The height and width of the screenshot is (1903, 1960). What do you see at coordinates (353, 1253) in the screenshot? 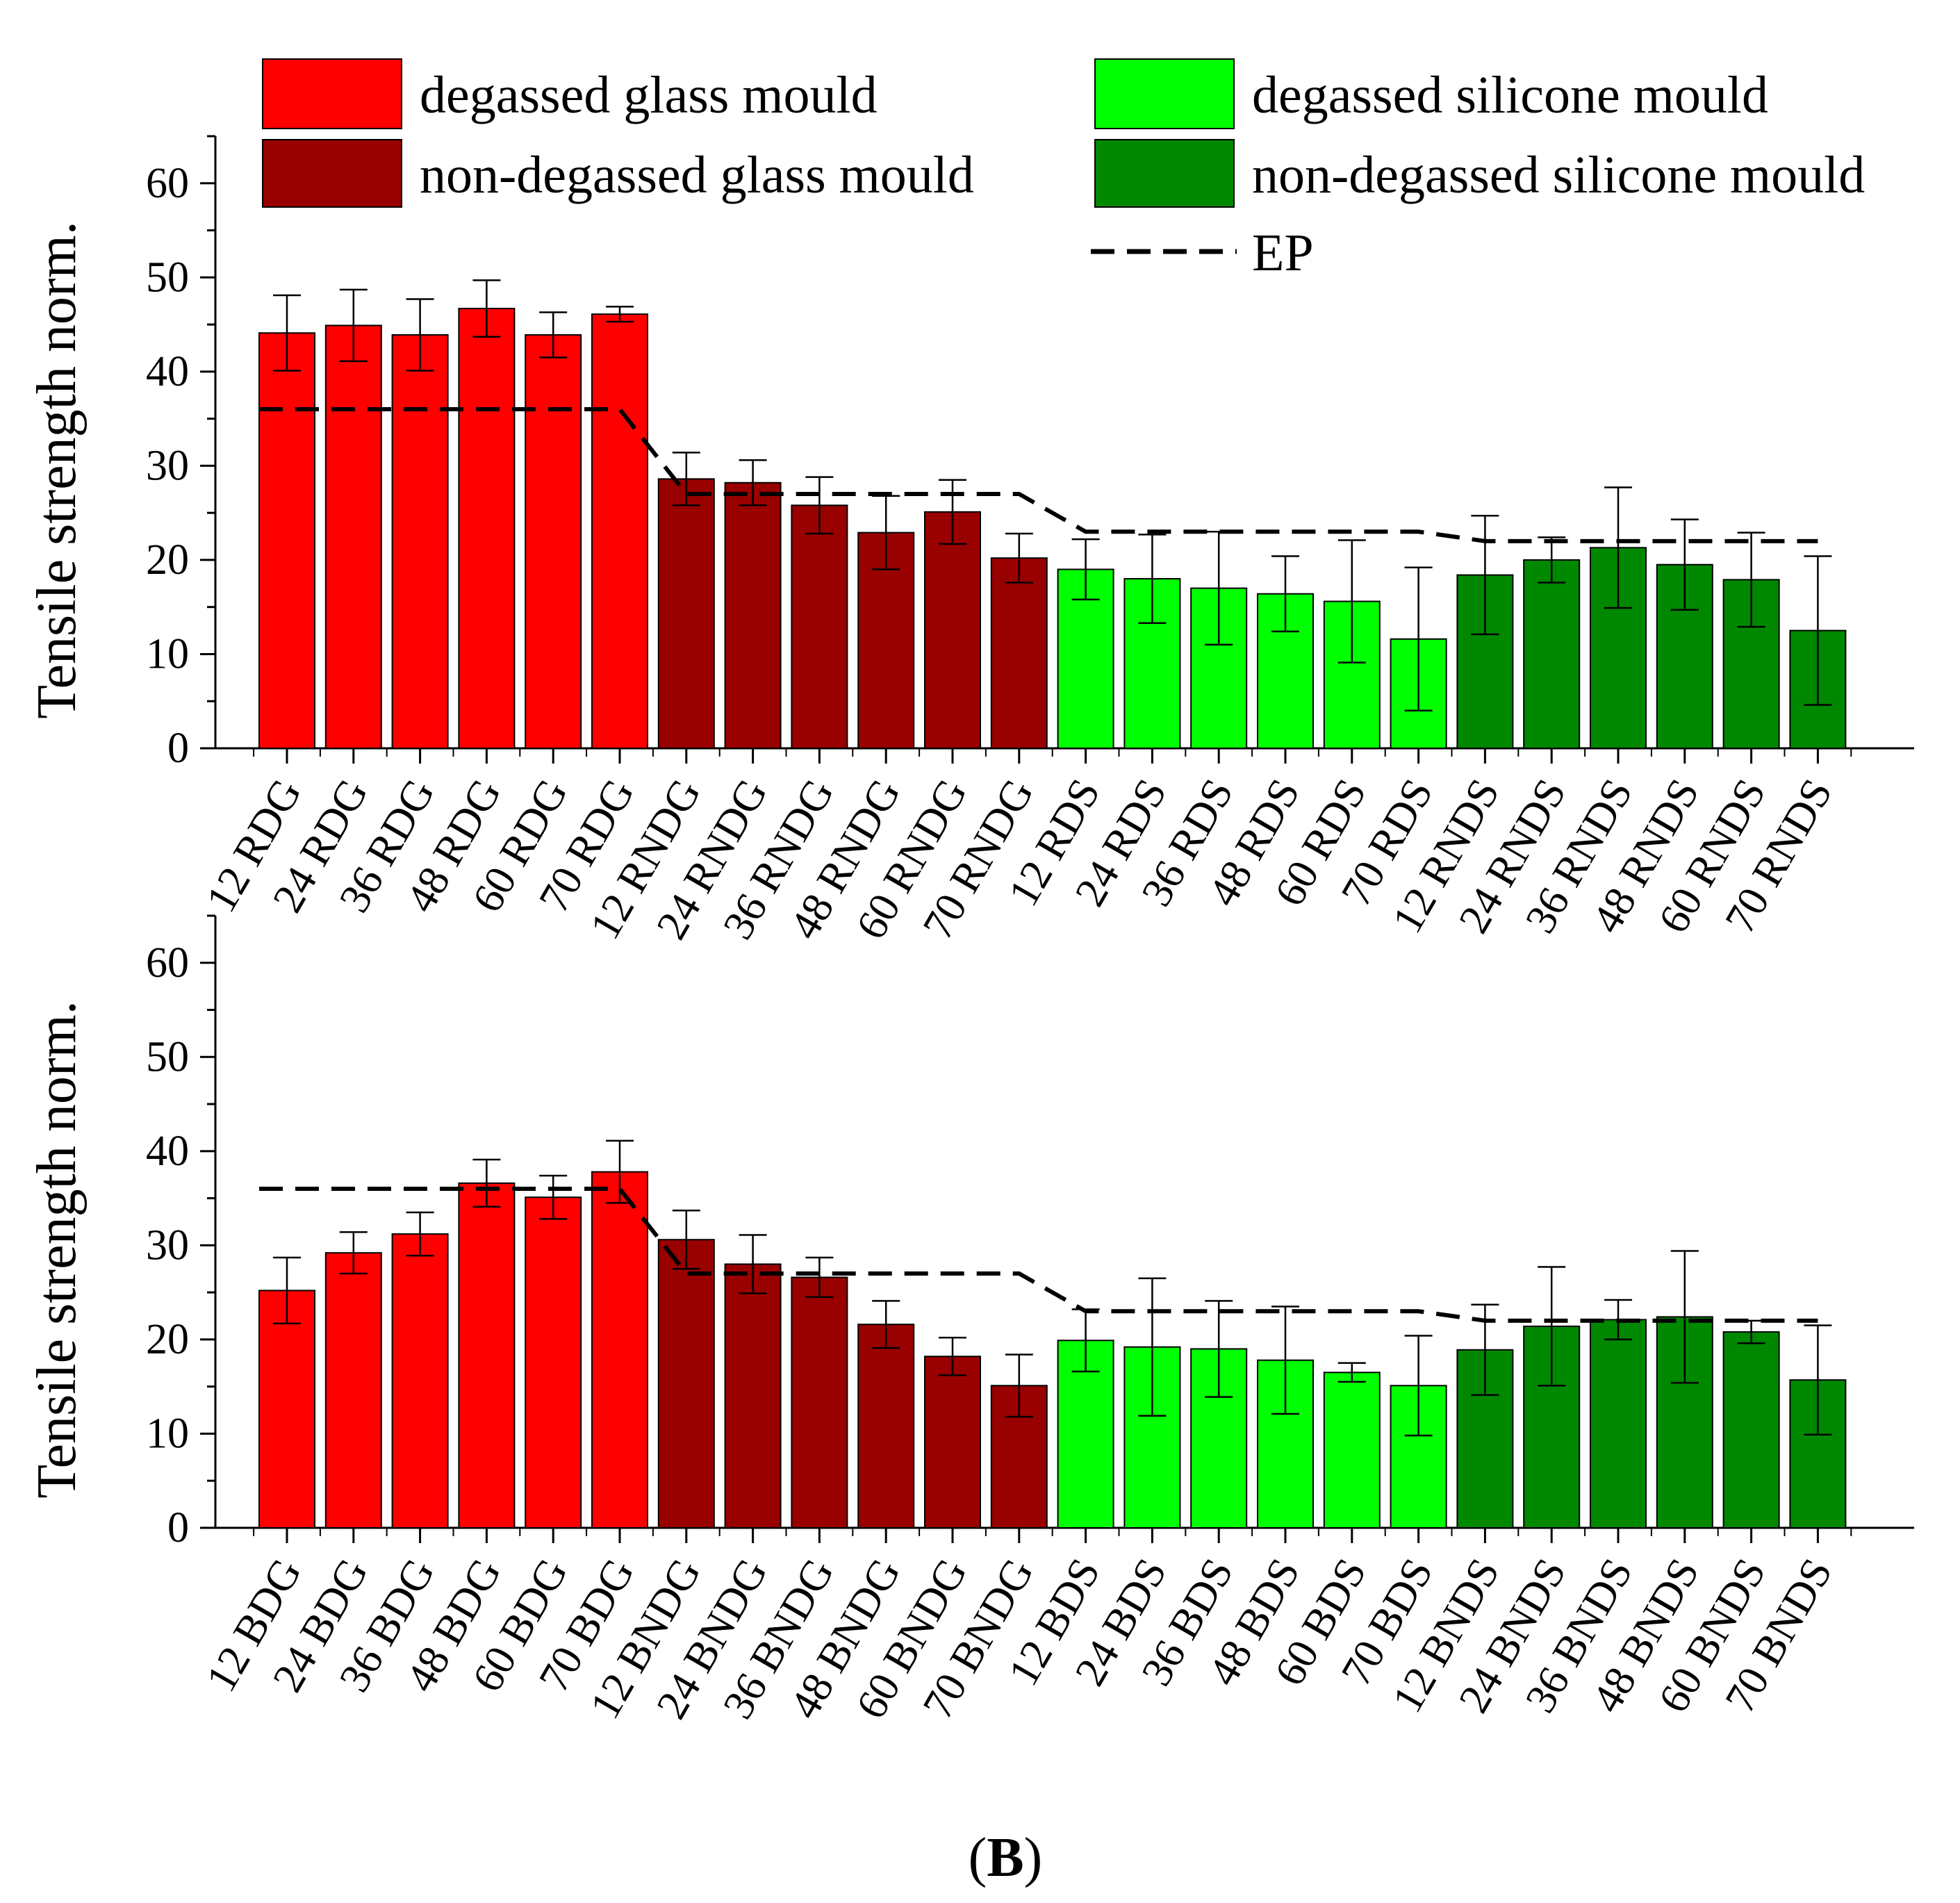
I see `bottom-error-bar-24-bdg` at bounding box center [353, 1253].